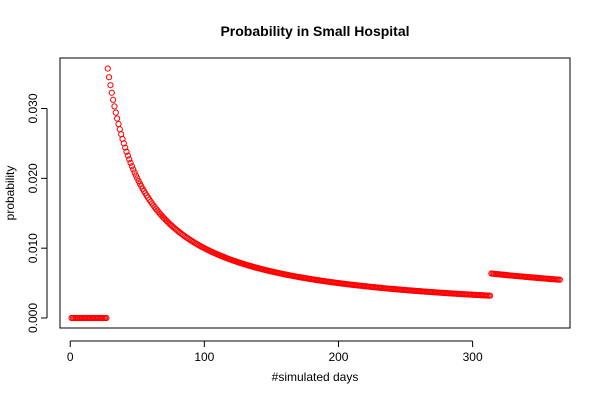 The image size is (600, 400). What do you see at coordinates (338, 357) in the screenshot?
I see `x-tick-label: 200` at bounding box center [338, 357].